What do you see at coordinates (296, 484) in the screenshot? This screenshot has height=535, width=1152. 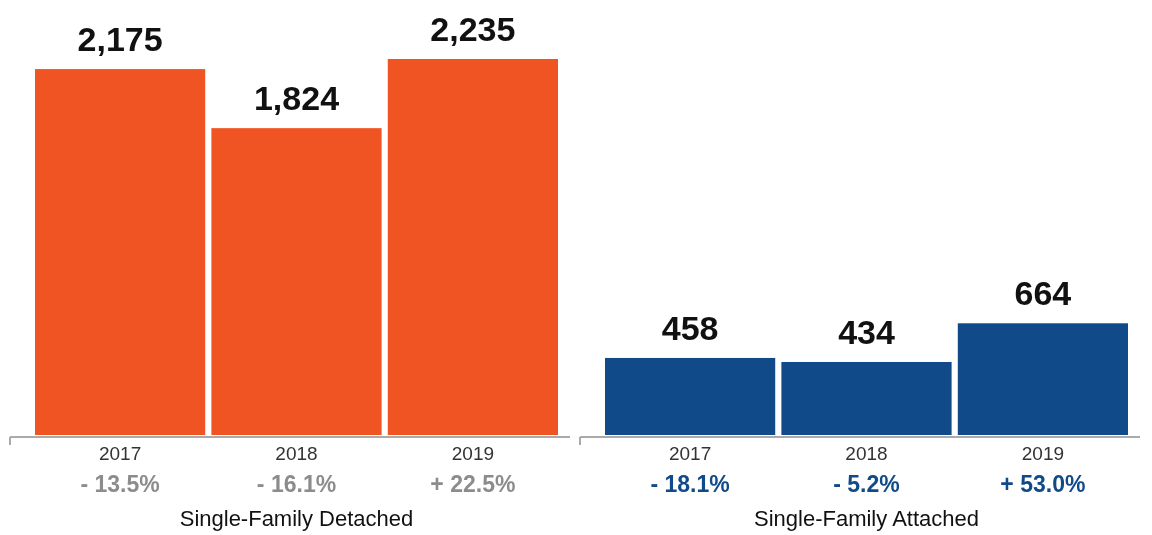 I see `text: - 16.1%` at bounding box center [296, 484].